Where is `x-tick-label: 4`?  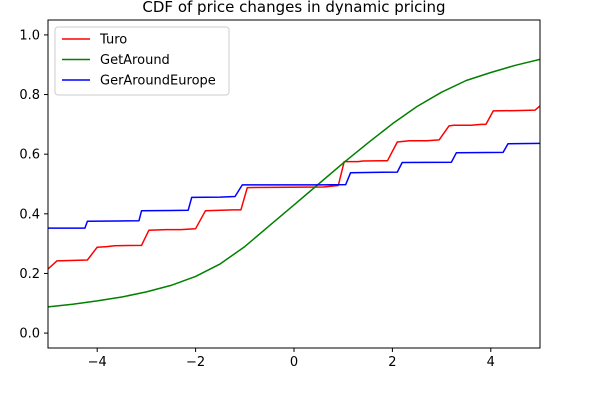
x-tick-label: 4 is located at coordinates (491, 362).